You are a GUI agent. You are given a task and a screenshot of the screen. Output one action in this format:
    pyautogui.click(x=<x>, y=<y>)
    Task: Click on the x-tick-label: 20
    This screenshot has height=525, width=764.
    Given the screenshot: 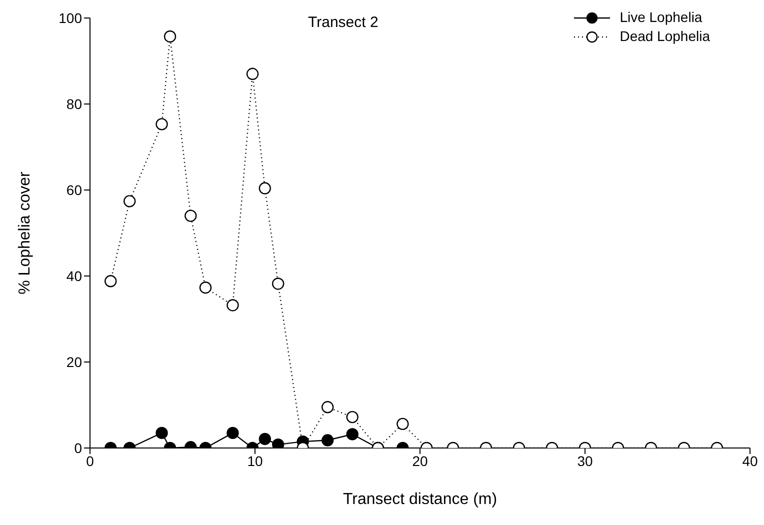 What is the action you would take?
    pyautogui.click(x=420, y=460)
    